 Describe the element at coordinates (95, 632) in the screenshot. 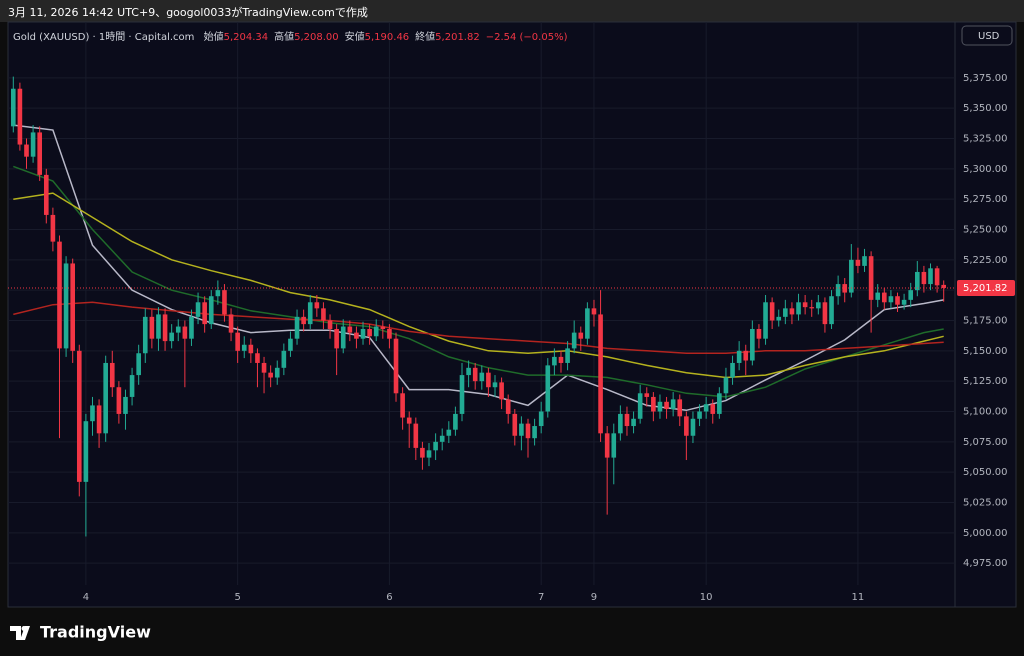

I see `brand: TradingView` at that location.